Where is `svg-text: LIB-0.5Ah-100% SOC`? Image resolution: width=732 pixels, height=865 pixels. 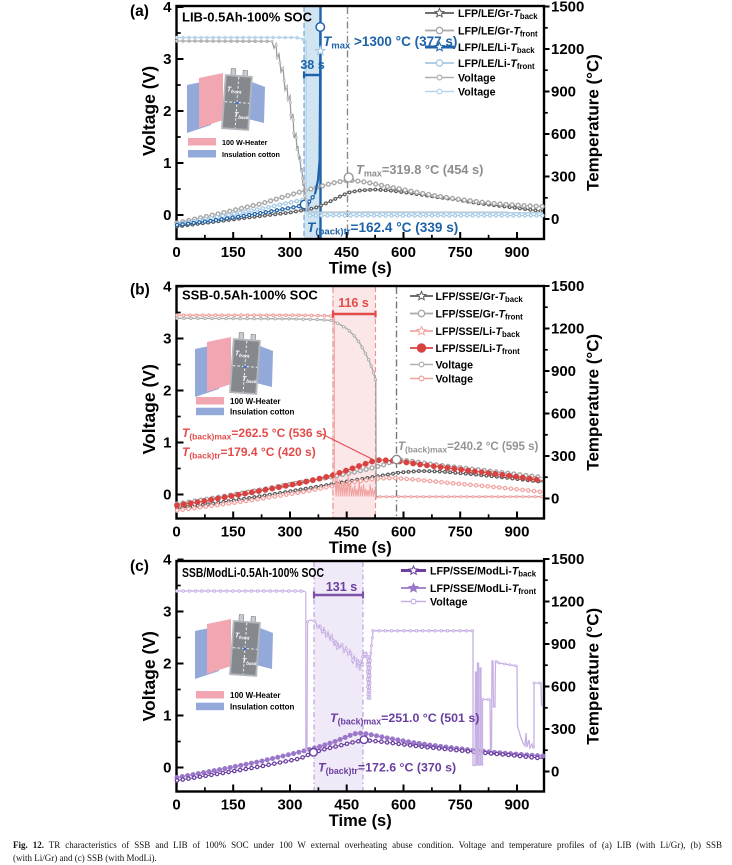 svg-text: LIB-0.5Ah-100% SOC is located at coordinates (247, 17).